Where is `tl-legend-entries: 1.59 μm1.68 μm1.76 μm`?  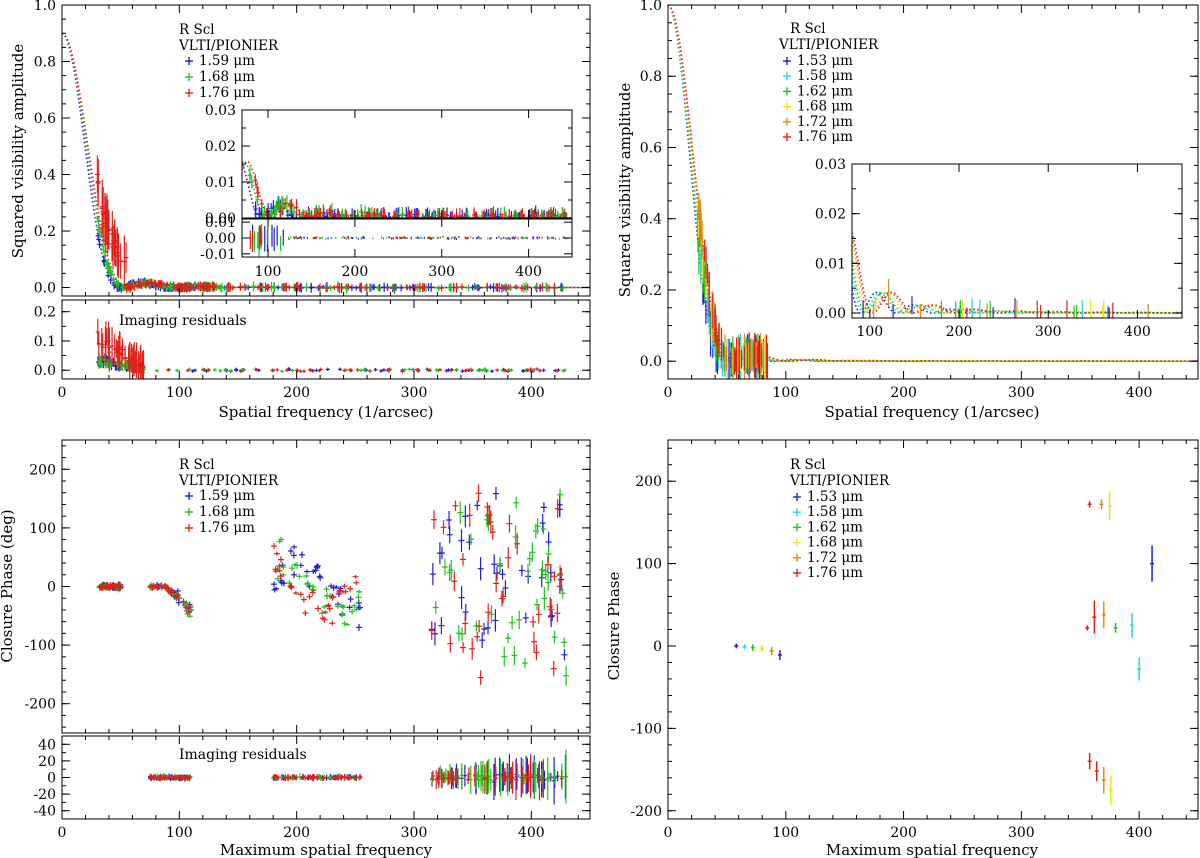
tl-legend-entries: 1.59 μm1.68 μm1.76 μm is located at coordinates (220, 77).